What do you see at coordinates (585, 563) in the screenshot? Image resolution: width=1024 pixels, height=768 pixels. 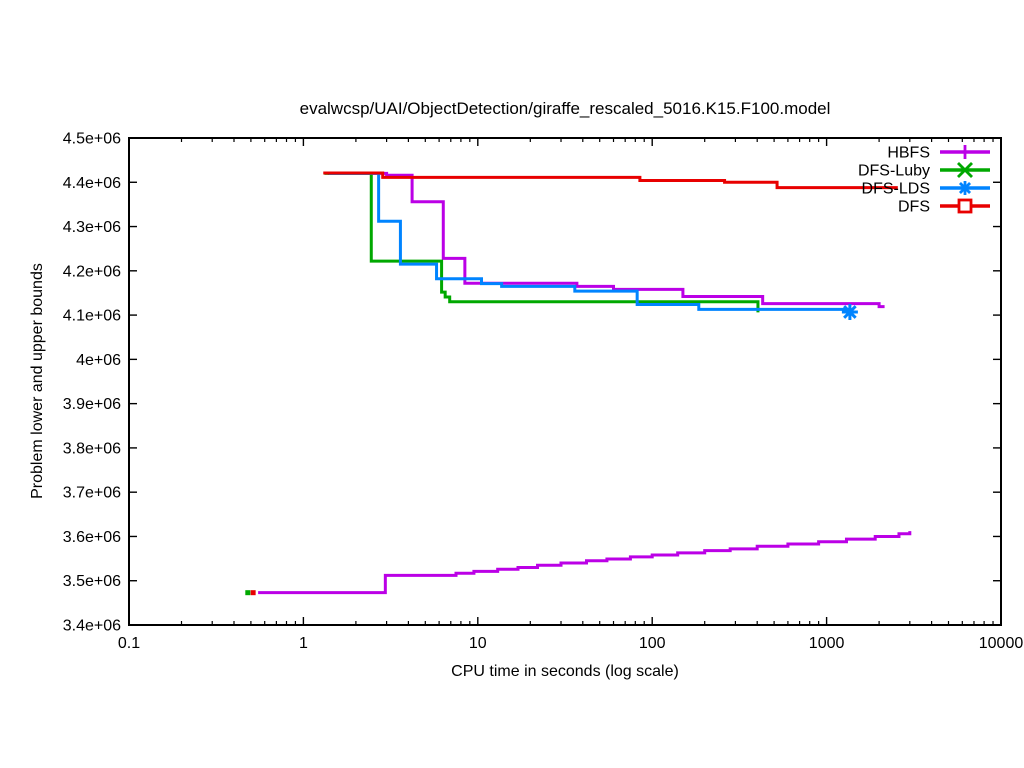 I see `series-hbfs-lower-bound` at bounding box center [585, 563].